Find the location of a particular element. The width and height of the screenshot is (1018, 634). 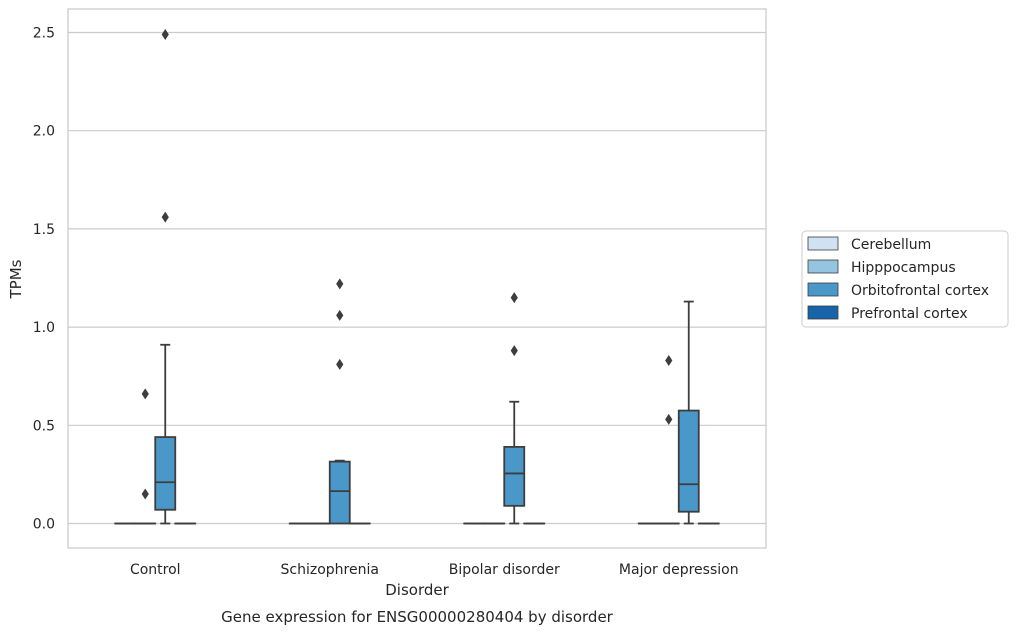

x-axis-label: Disorder is located at coordinates (417, 590).